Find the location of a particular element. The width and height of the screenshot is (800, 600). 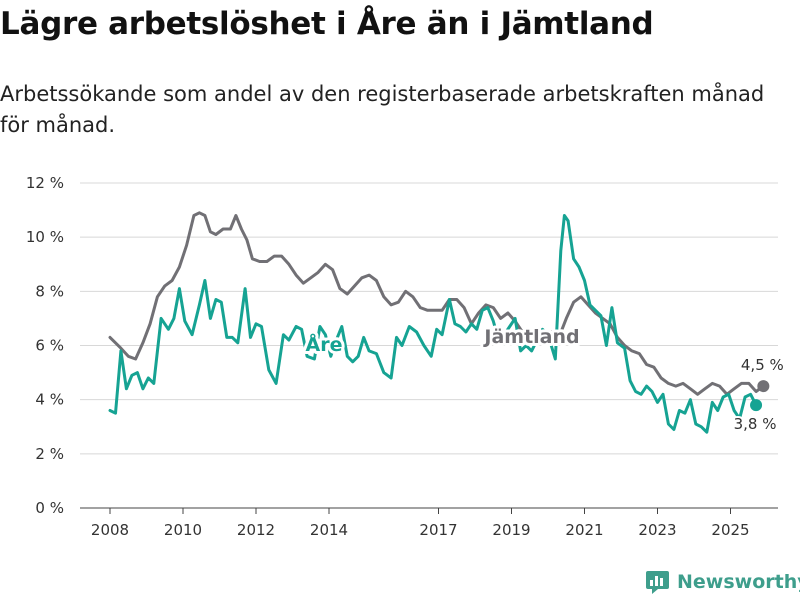

x-tick-label: 2008 is located at coordinates (110, 530).